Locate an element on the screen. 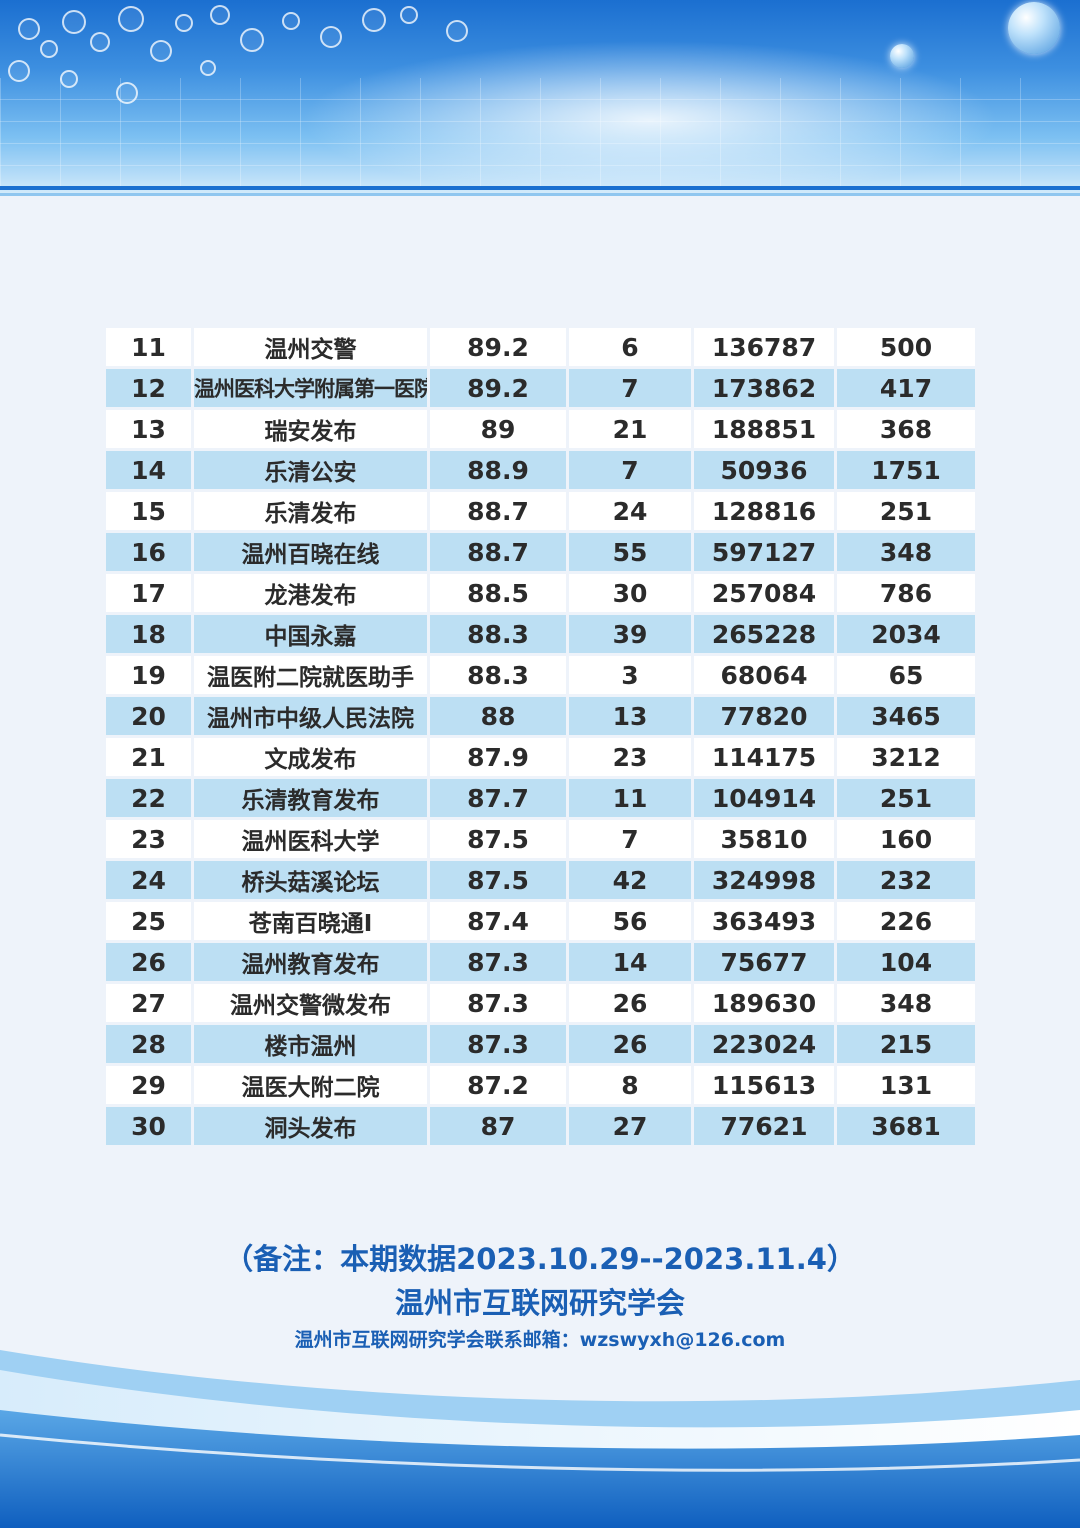  organization-name: 温州市互联网研究学会 is located at coordinates (539, 1303).